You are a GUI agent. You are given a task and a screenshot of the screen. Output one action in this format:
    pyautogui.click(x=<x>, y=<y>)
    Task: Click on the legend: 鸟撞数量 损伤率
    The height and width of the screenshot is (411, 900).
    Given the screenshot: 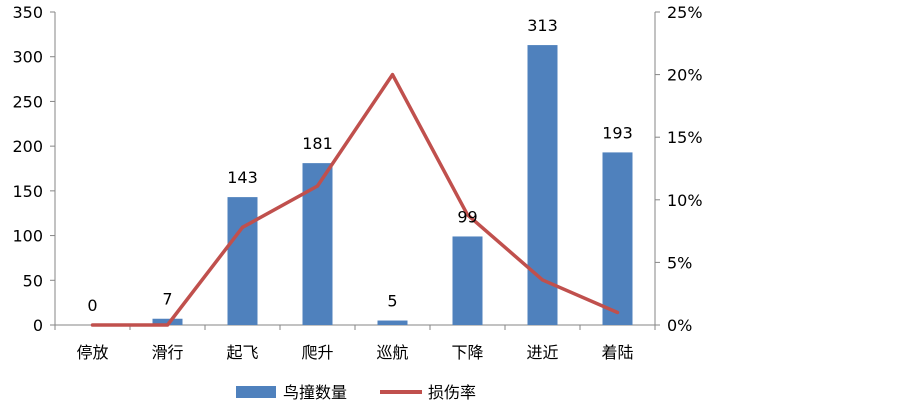 What is the action you would take?
    pyautogui.click(x=356, y=392)
    